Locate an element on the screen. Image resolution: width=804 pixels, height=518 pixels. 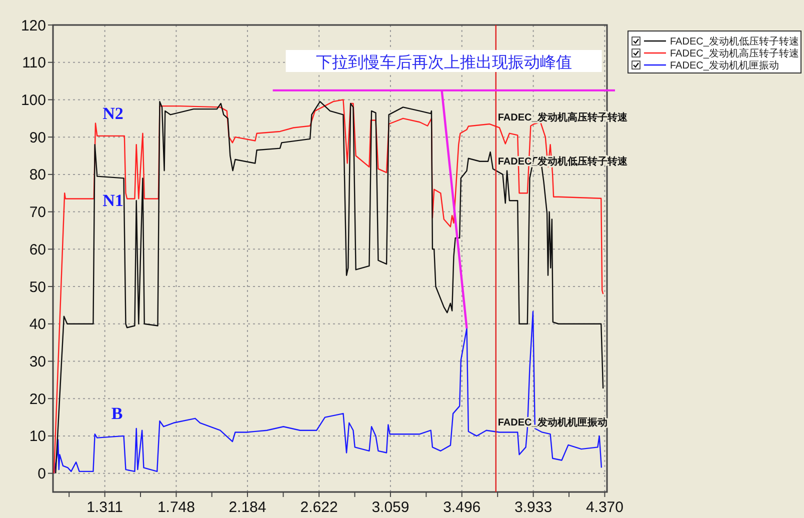
annotation: B is located at coordinates (117, 413).